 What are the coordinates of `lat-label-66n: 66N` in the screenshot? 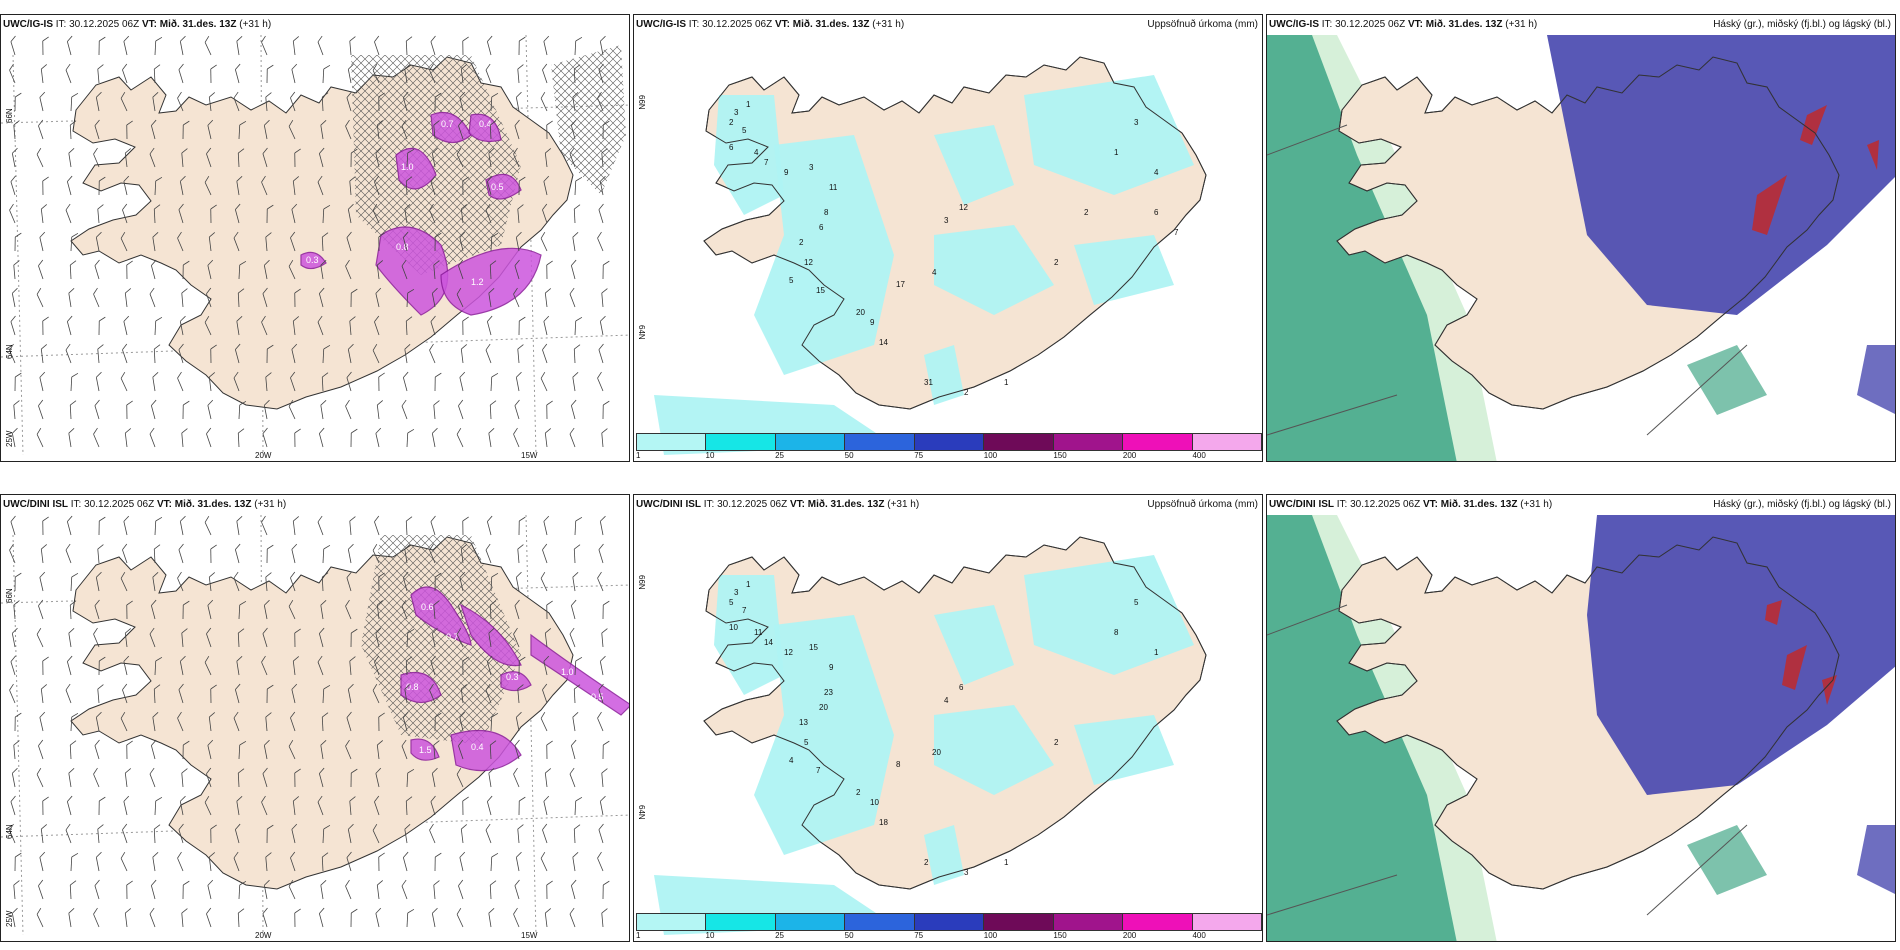 It's located at (9, 115).